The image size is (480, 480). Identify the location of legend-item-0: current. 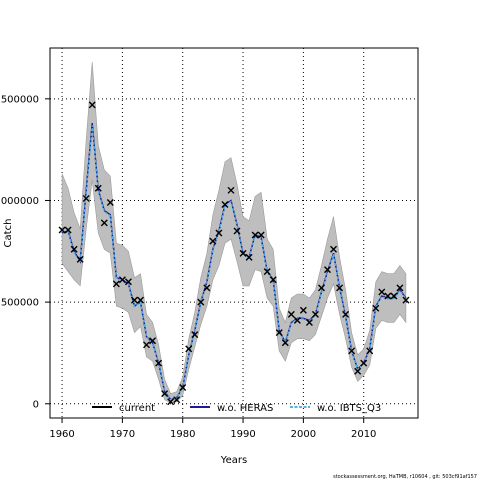
(123, 408).